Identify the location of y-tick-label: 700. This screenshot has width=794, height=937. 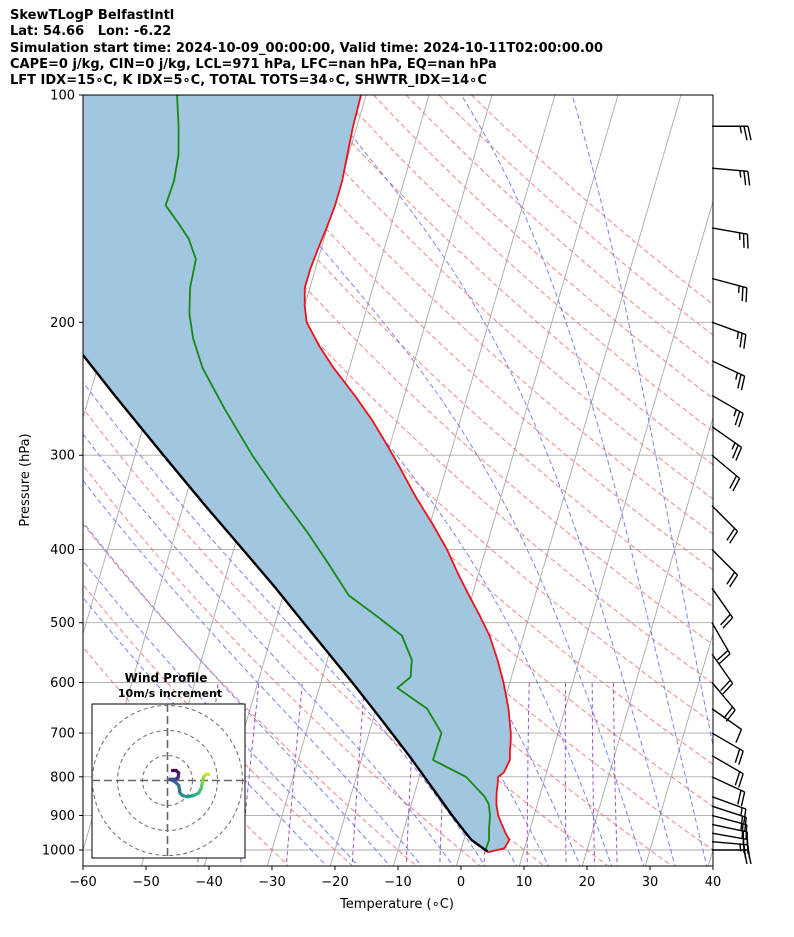
(62, 734).